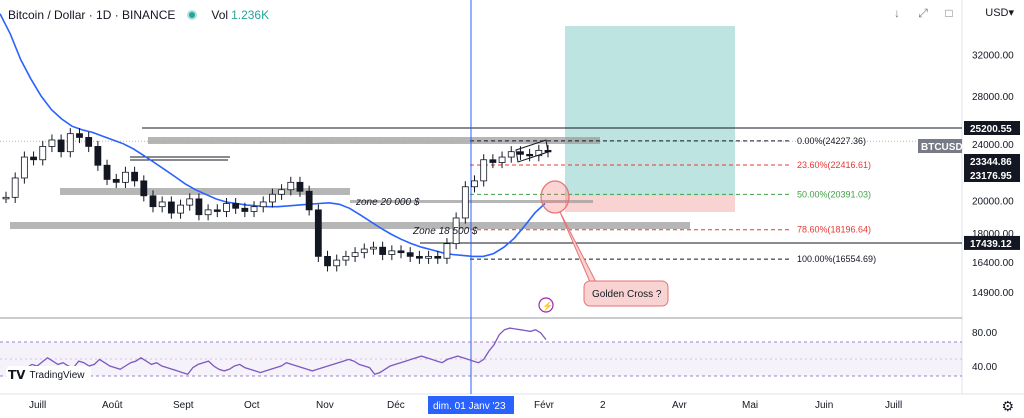 This screenshot has width=1024, height=418. Describe the element at coordinates (374, 140) in the screenshot. I see `resistance-band` at that location.